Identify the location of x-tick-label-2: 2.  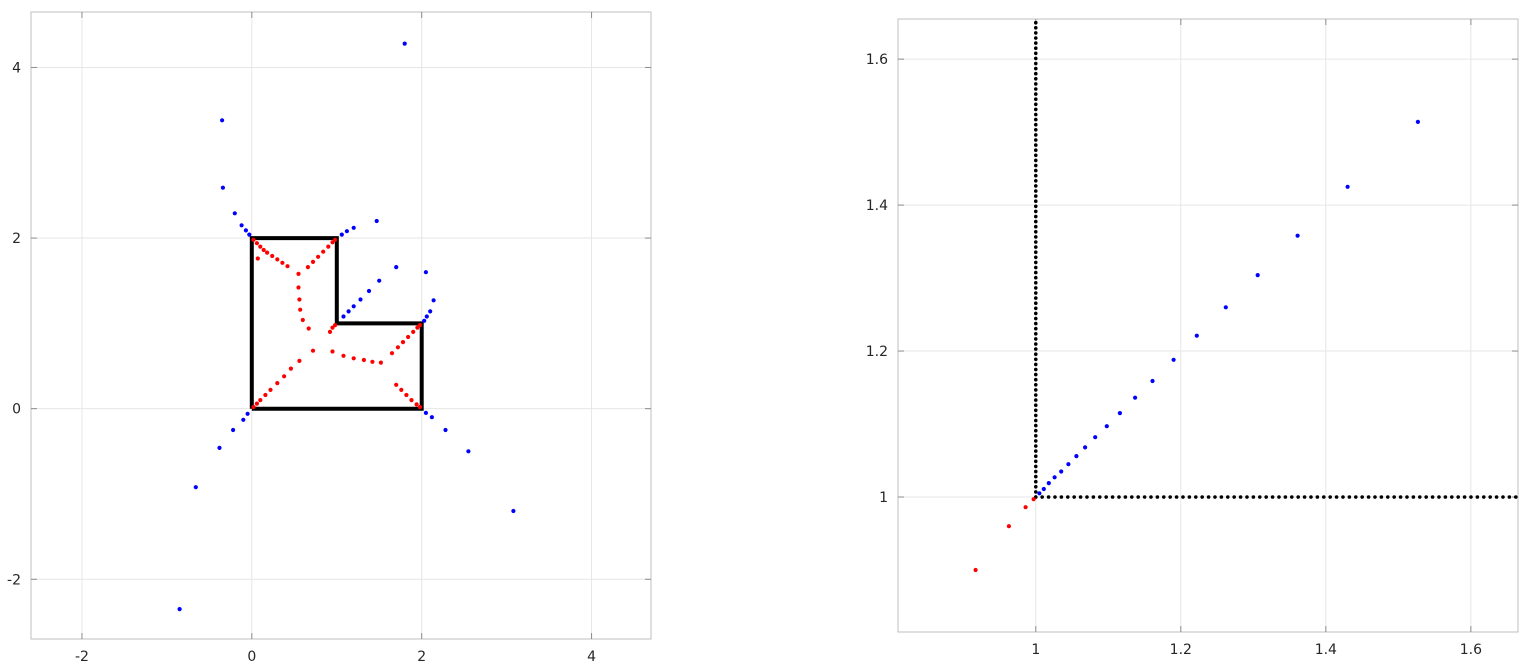
(421, 657).